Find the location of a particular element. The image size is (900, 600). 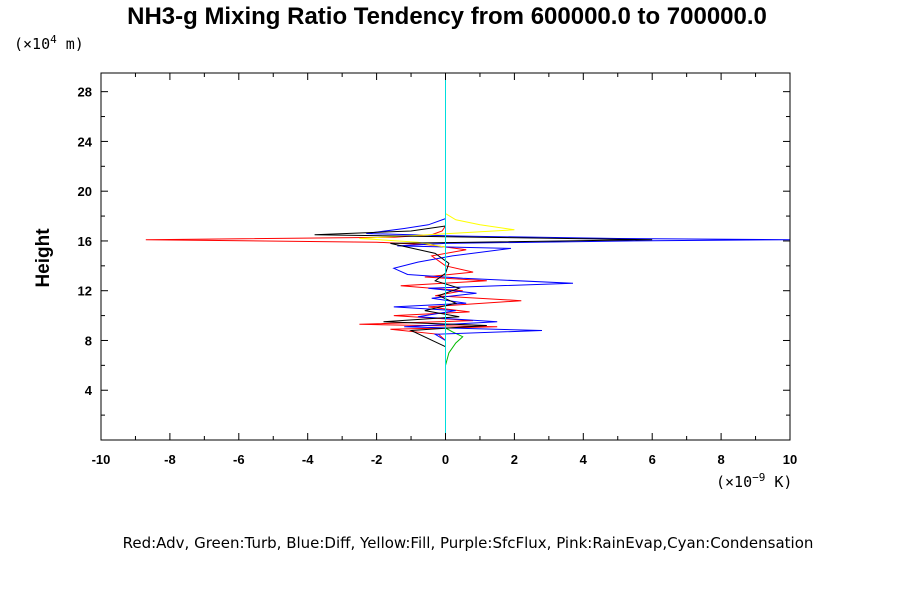

y-tick-label: 16 is located at coordinates (85, 241).